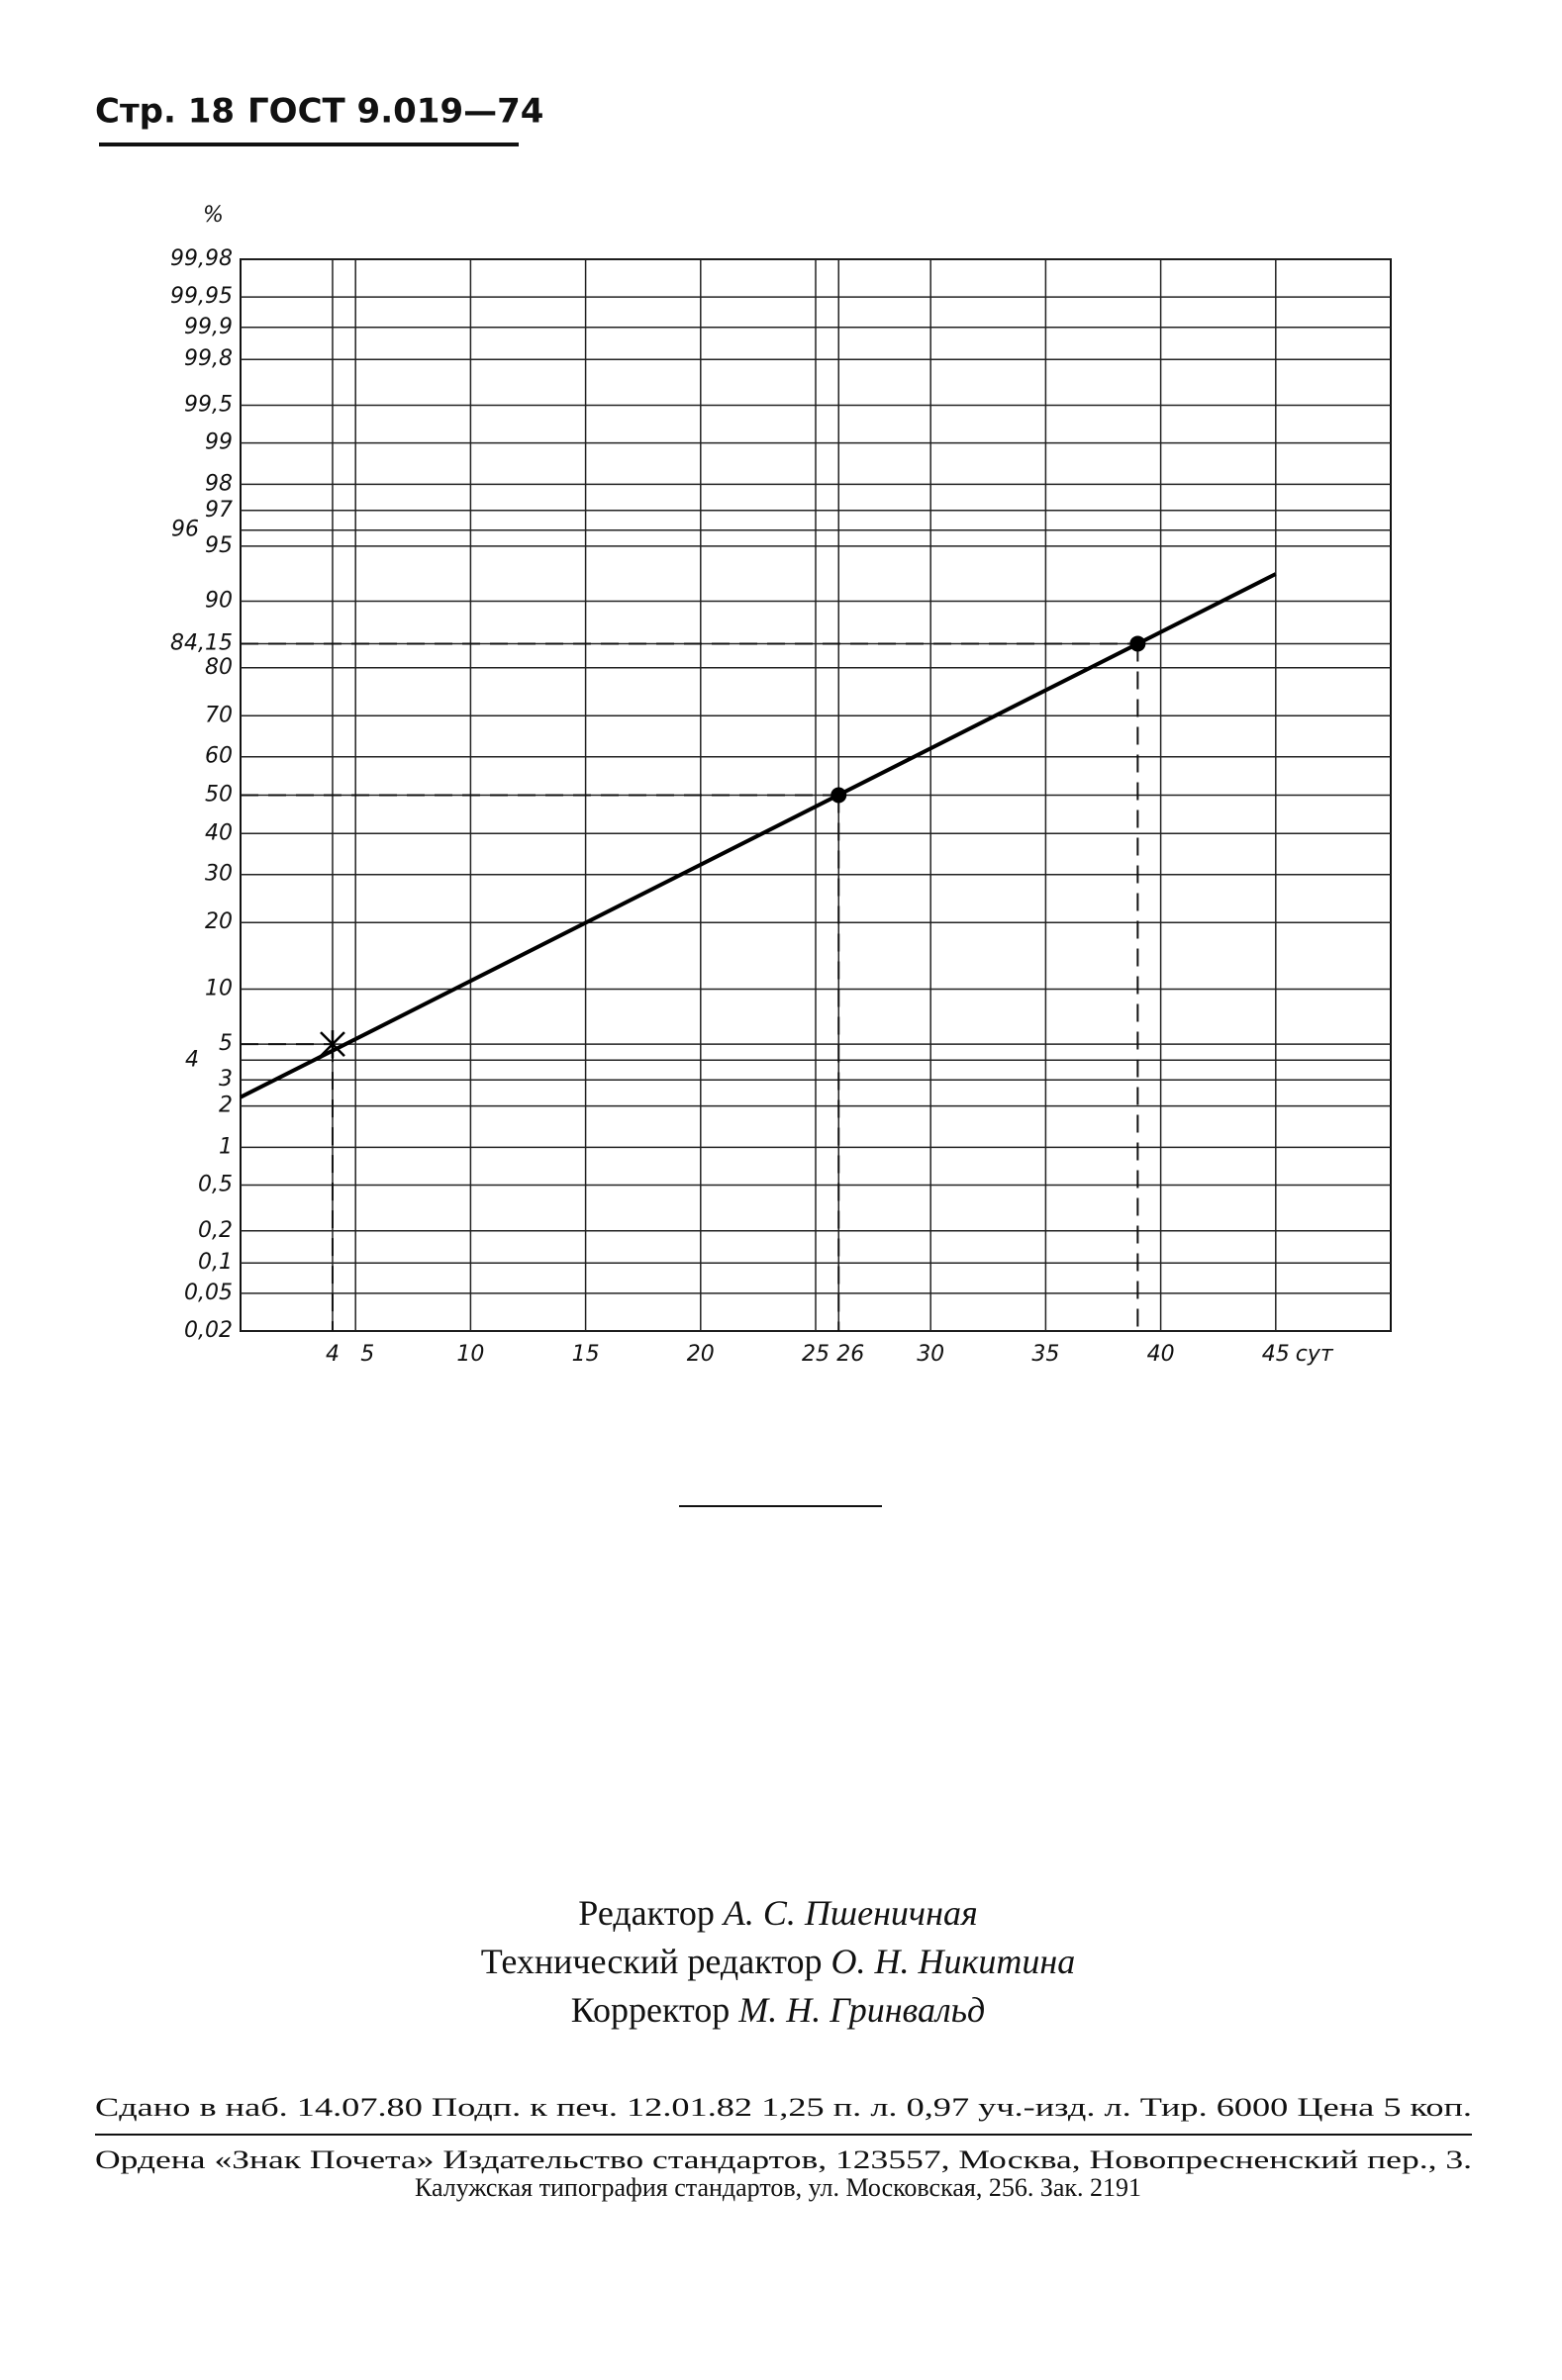 The image size is (1562, 2380). What do you see at coordinates (192, 1059) in the screenshot?
I see `y-tick-label: 4` at bounding box center [192, 1059].